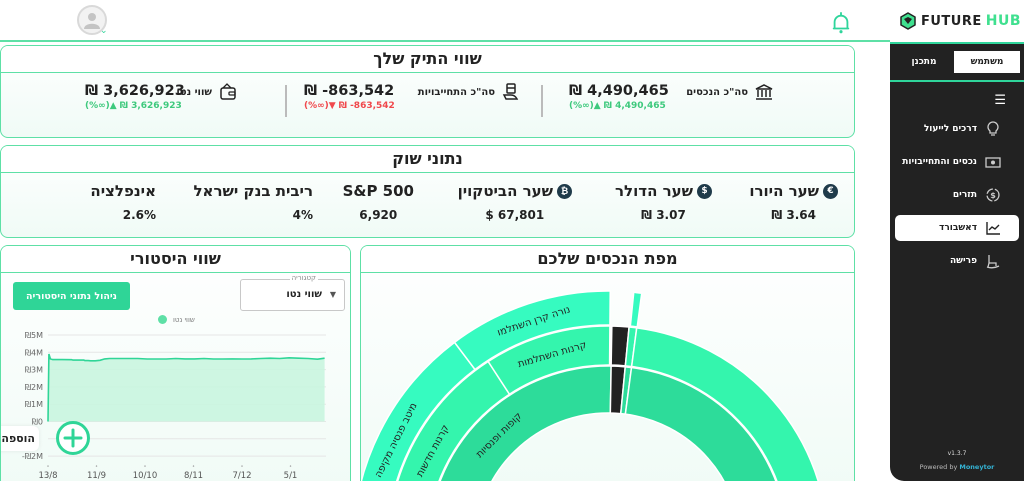  What do you see at coordinates (469, 92) in the screenshot?
I see `total-liabilities-label: סה"כ התחייבויות` at bounding box center [469, 92].